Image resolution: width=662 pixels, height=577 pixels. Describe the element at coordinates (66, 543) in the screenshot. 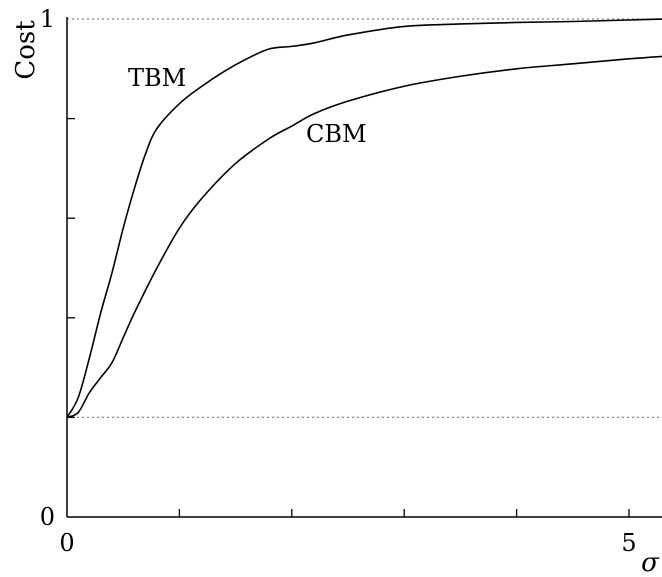

I see `x-tick-label: 0` at that location.